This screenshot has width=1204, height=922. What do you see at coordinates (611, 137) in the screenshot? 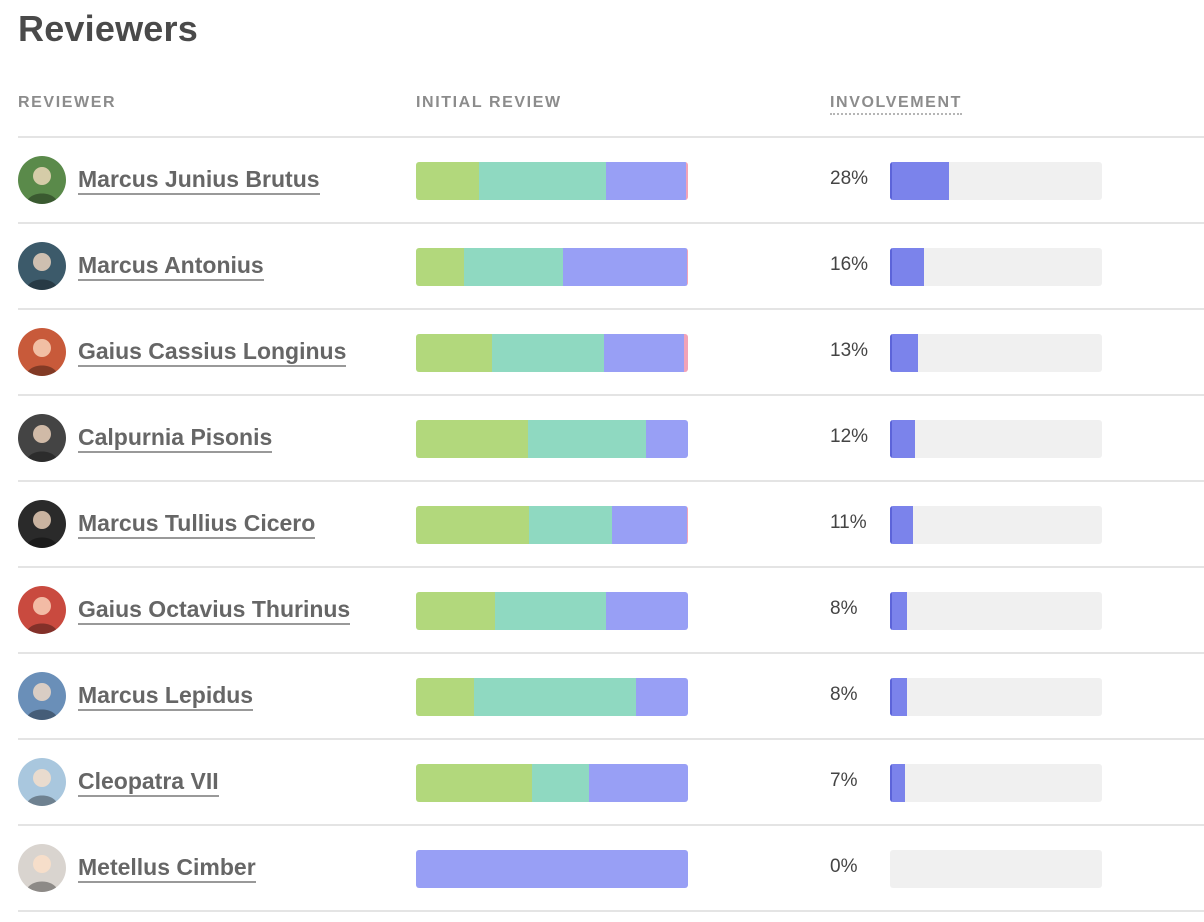
I see `header-divider` at bounding box center [611, 137].